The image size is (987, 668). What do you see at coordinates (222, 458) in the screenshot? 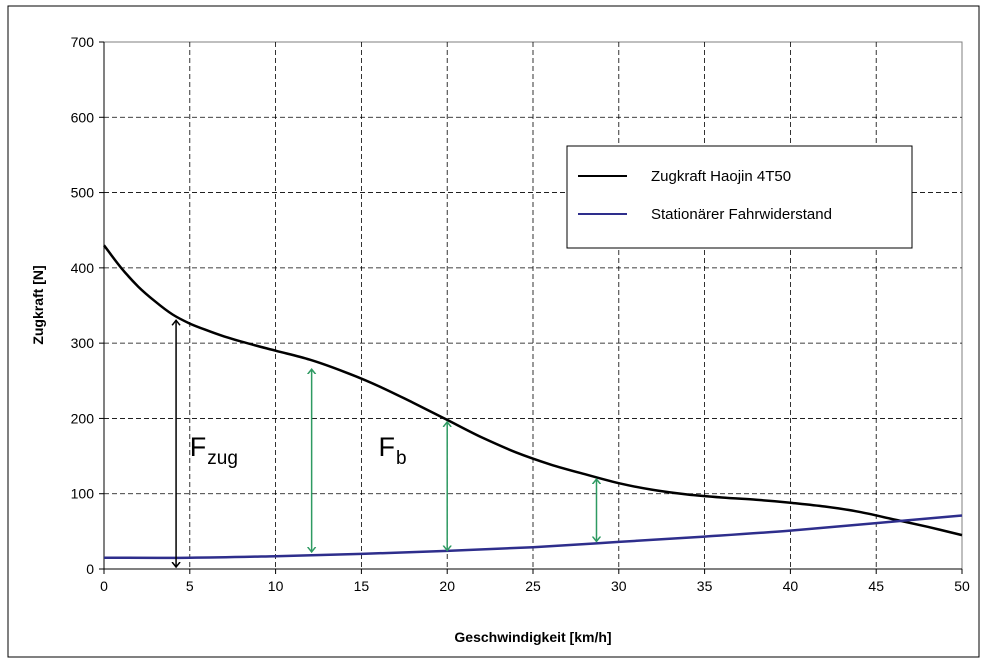
I see `label-f-zug-subscript: zug` at bounding box center [222, 458].